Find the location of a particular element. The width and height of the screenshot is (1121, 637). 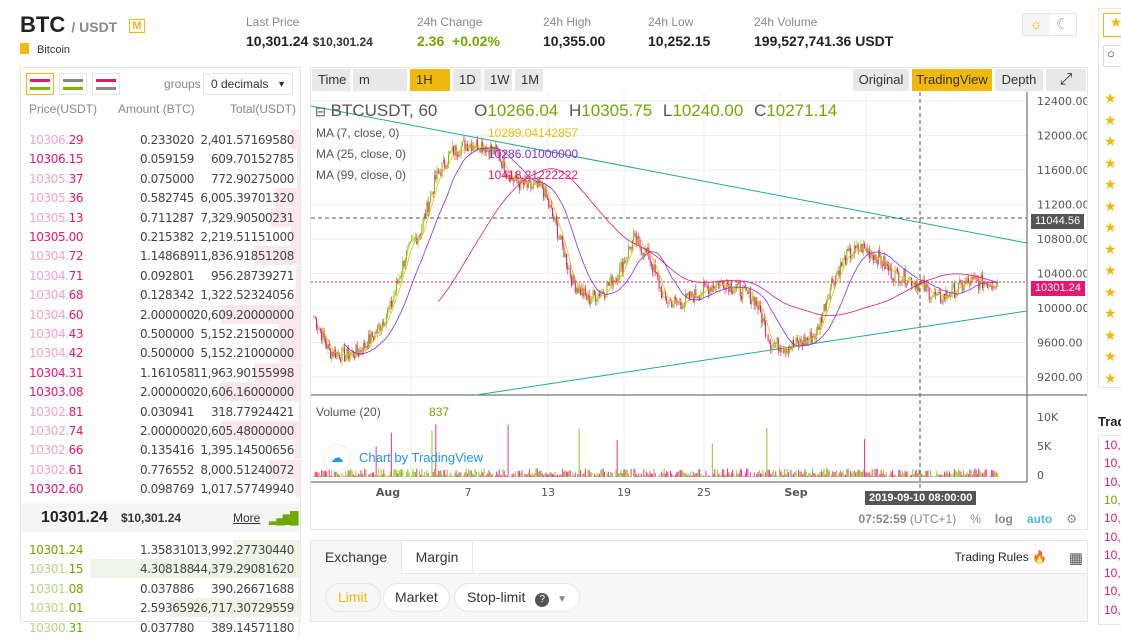

interval-1m: 1M is located at coordinates (529, 80).